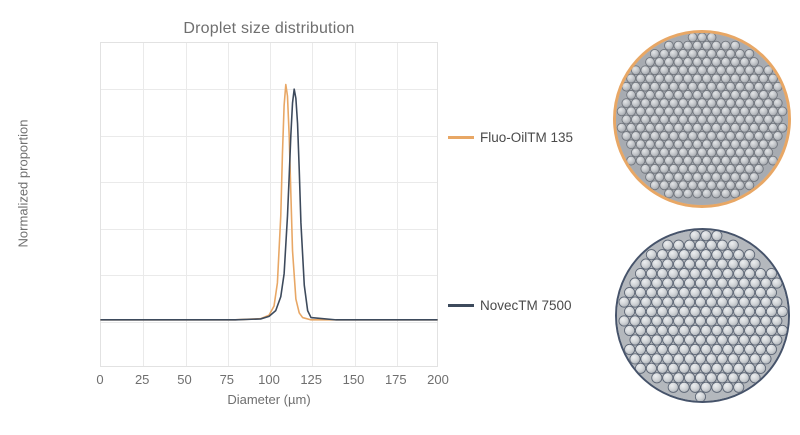 This screenshot has height=435, width=800. I want to click on x-tick-label: 0, so click(100, 379).